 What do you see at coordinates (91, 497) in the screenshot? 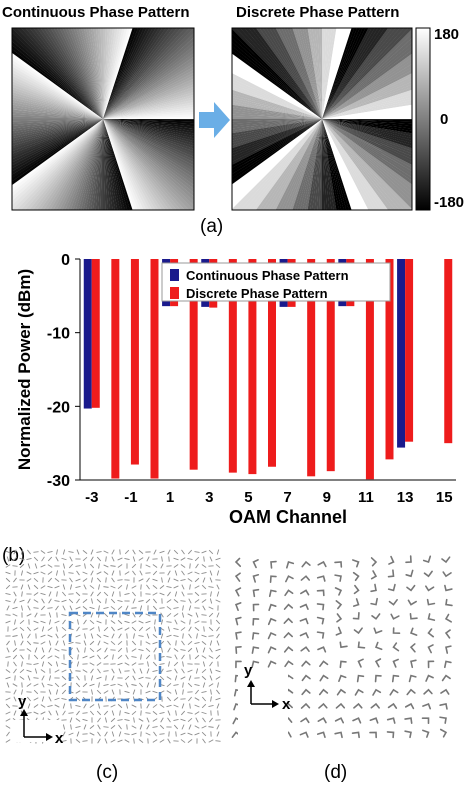
I see `x-tick-label: -3` at bounding box center [91, 497].